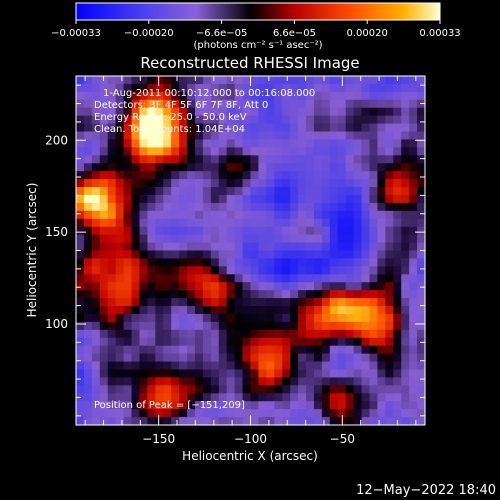 The image size is (500, 500). I want to click on detectors-text: Detectors: 3F 4F 5F 6F 7F 8F, Att 0, so click(181, 105).